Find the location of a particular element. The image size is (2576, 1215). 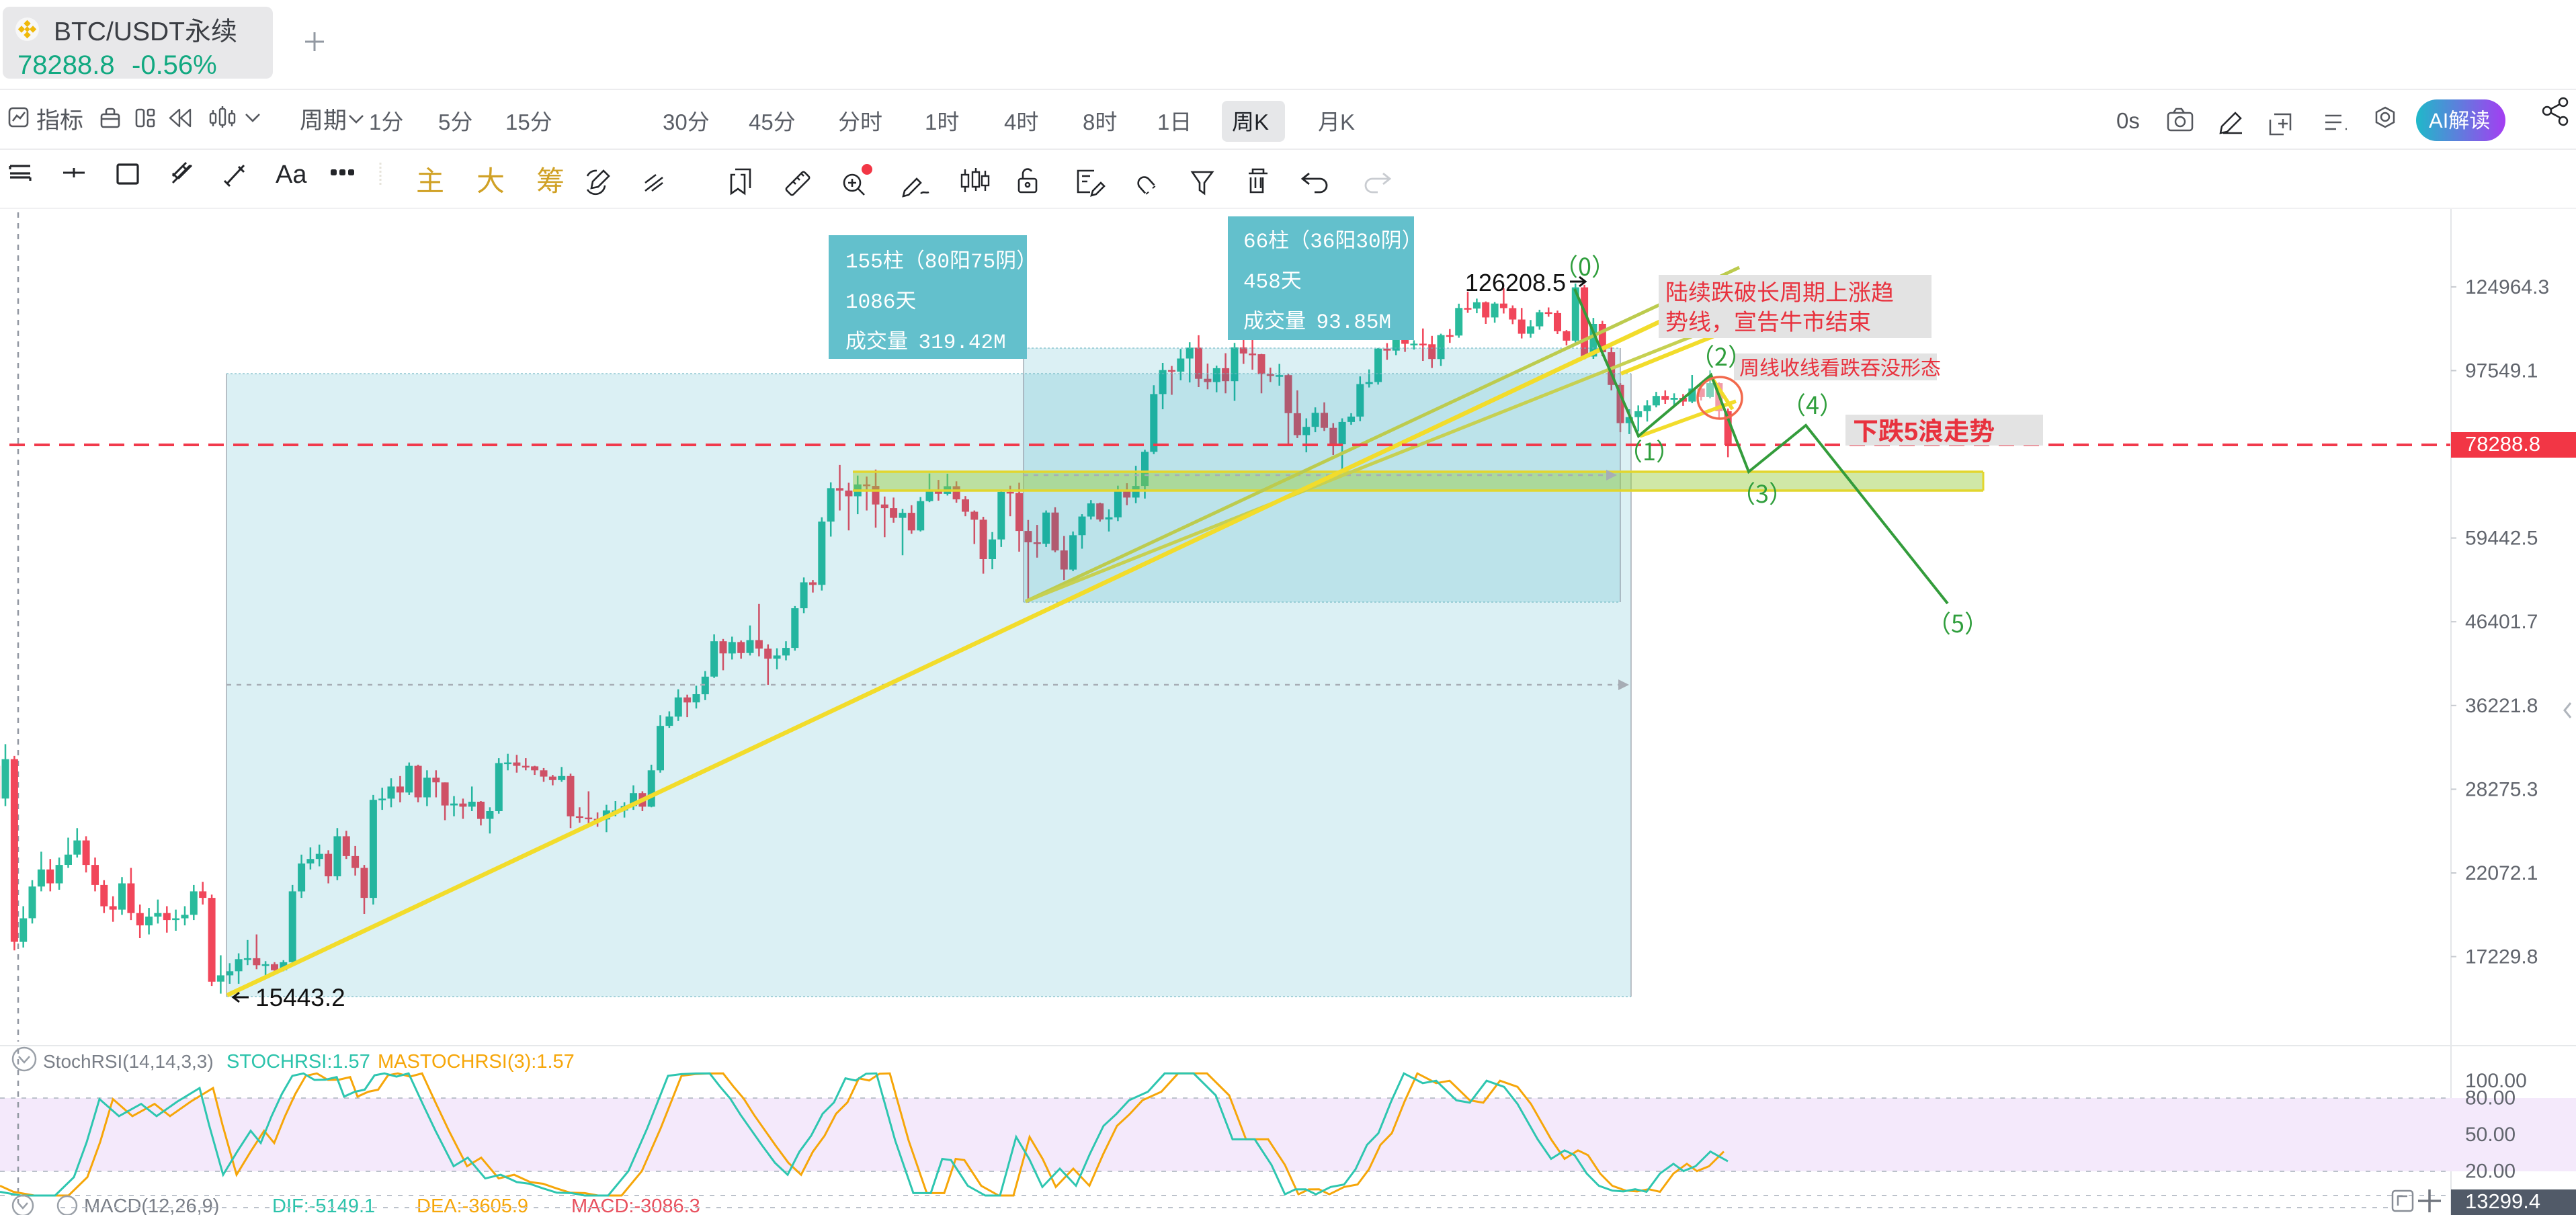

svg-text: 13299.4 is located at coordinates (2502, 1201).